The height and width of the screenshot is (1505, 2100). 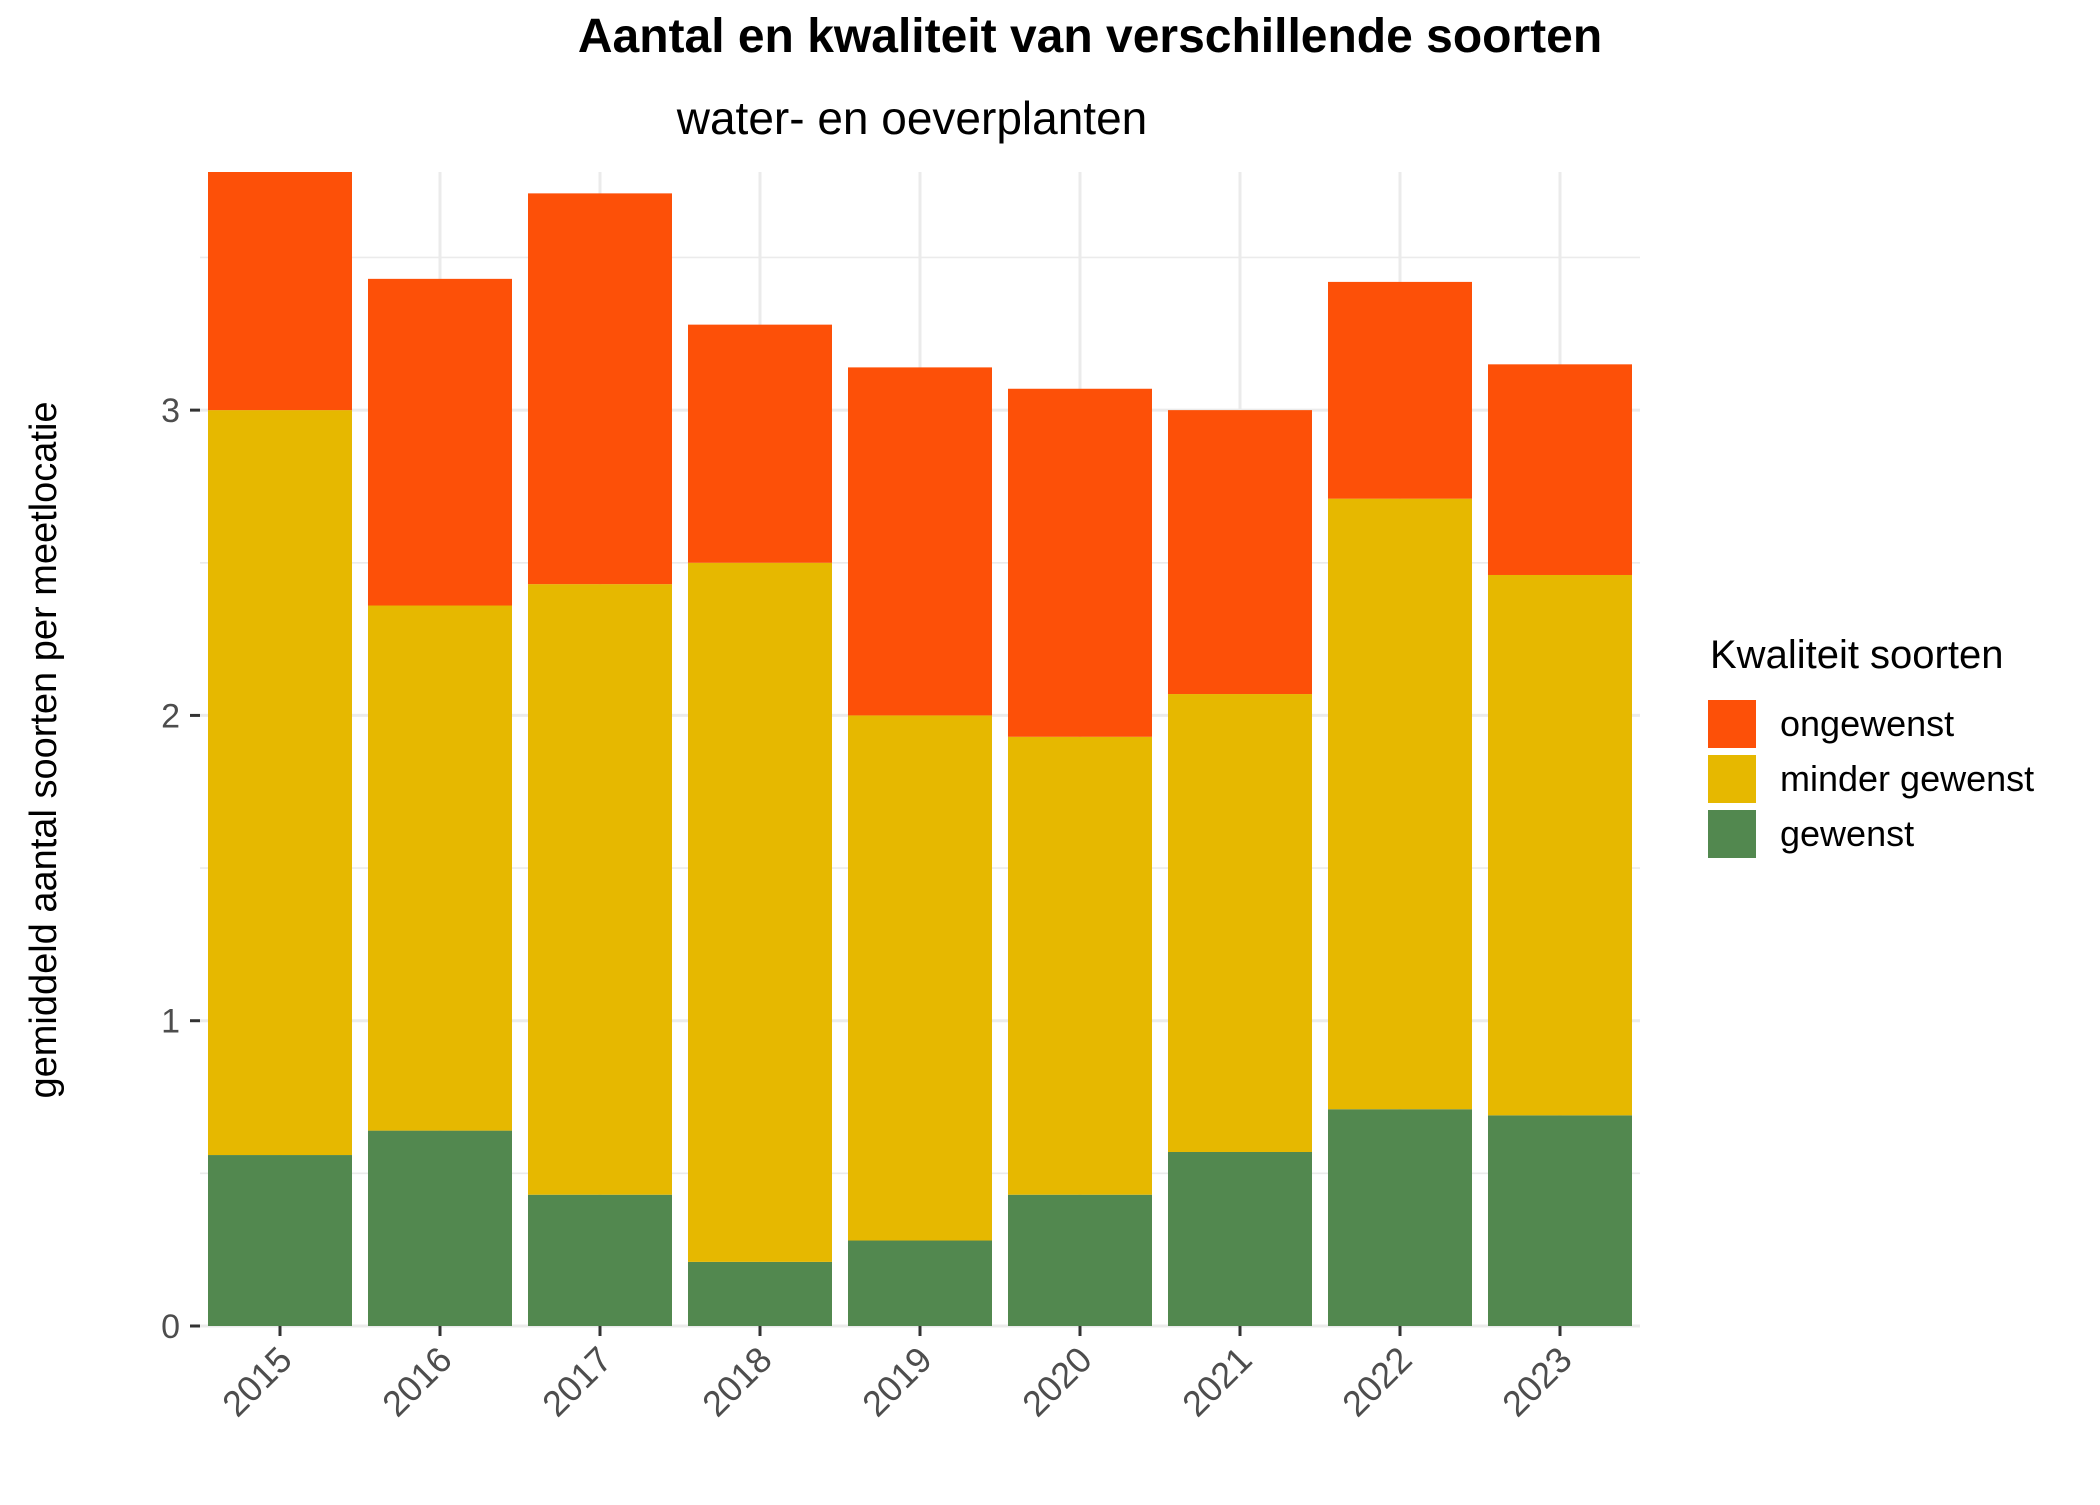 I want to click on bar-ongewenst-2018, so click(x=760, y=443).